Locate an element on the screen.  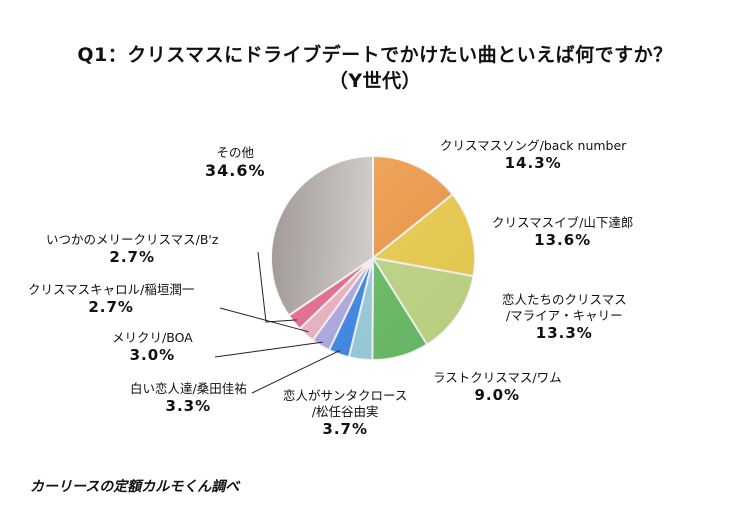
slice-percent: 9.0% is located at coordinates (497, 395).